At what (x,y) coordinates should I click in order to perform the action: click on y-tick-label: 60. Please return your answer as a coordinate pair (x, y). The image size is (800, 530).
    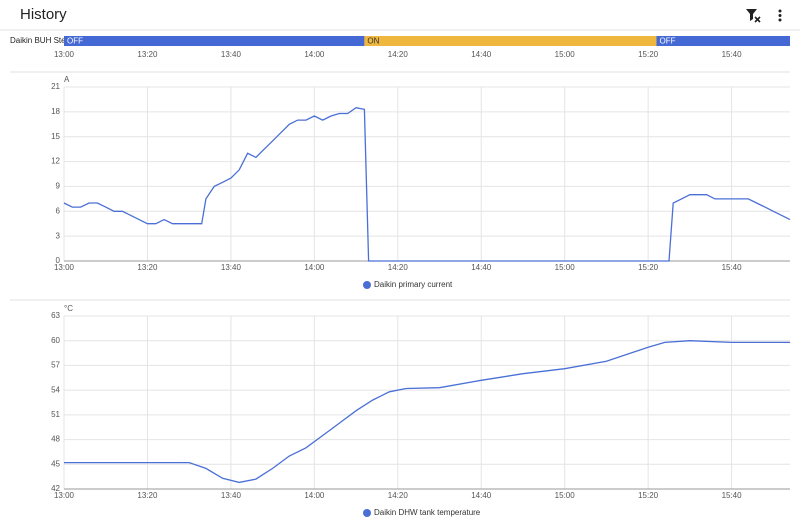
    Looking at the image, I should click on (55, 340).